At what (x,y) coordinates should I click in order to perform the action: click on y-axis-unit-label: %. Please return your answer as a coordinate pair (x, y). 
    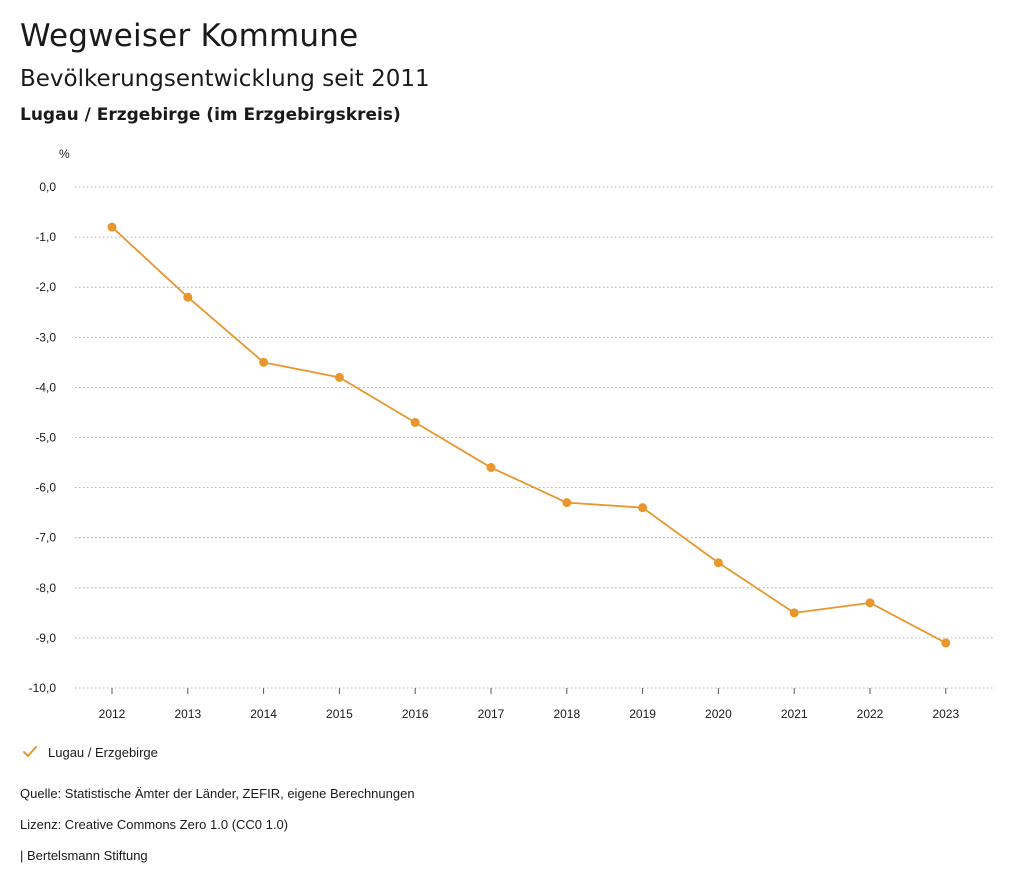
    Looking at the image, I should click on (64, 154).